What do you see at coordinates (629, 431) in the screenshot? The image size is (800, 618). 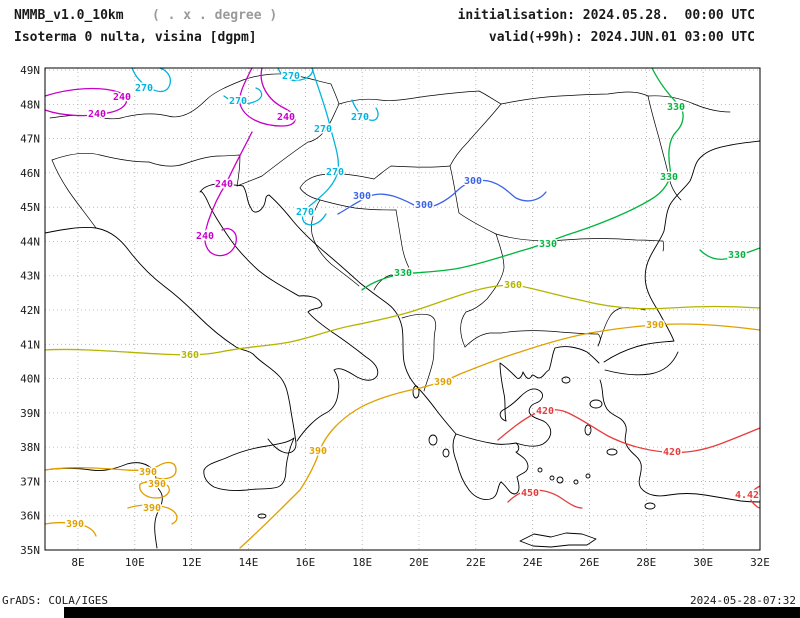 I see `contour-420-a` at bounding box center [629, 431].